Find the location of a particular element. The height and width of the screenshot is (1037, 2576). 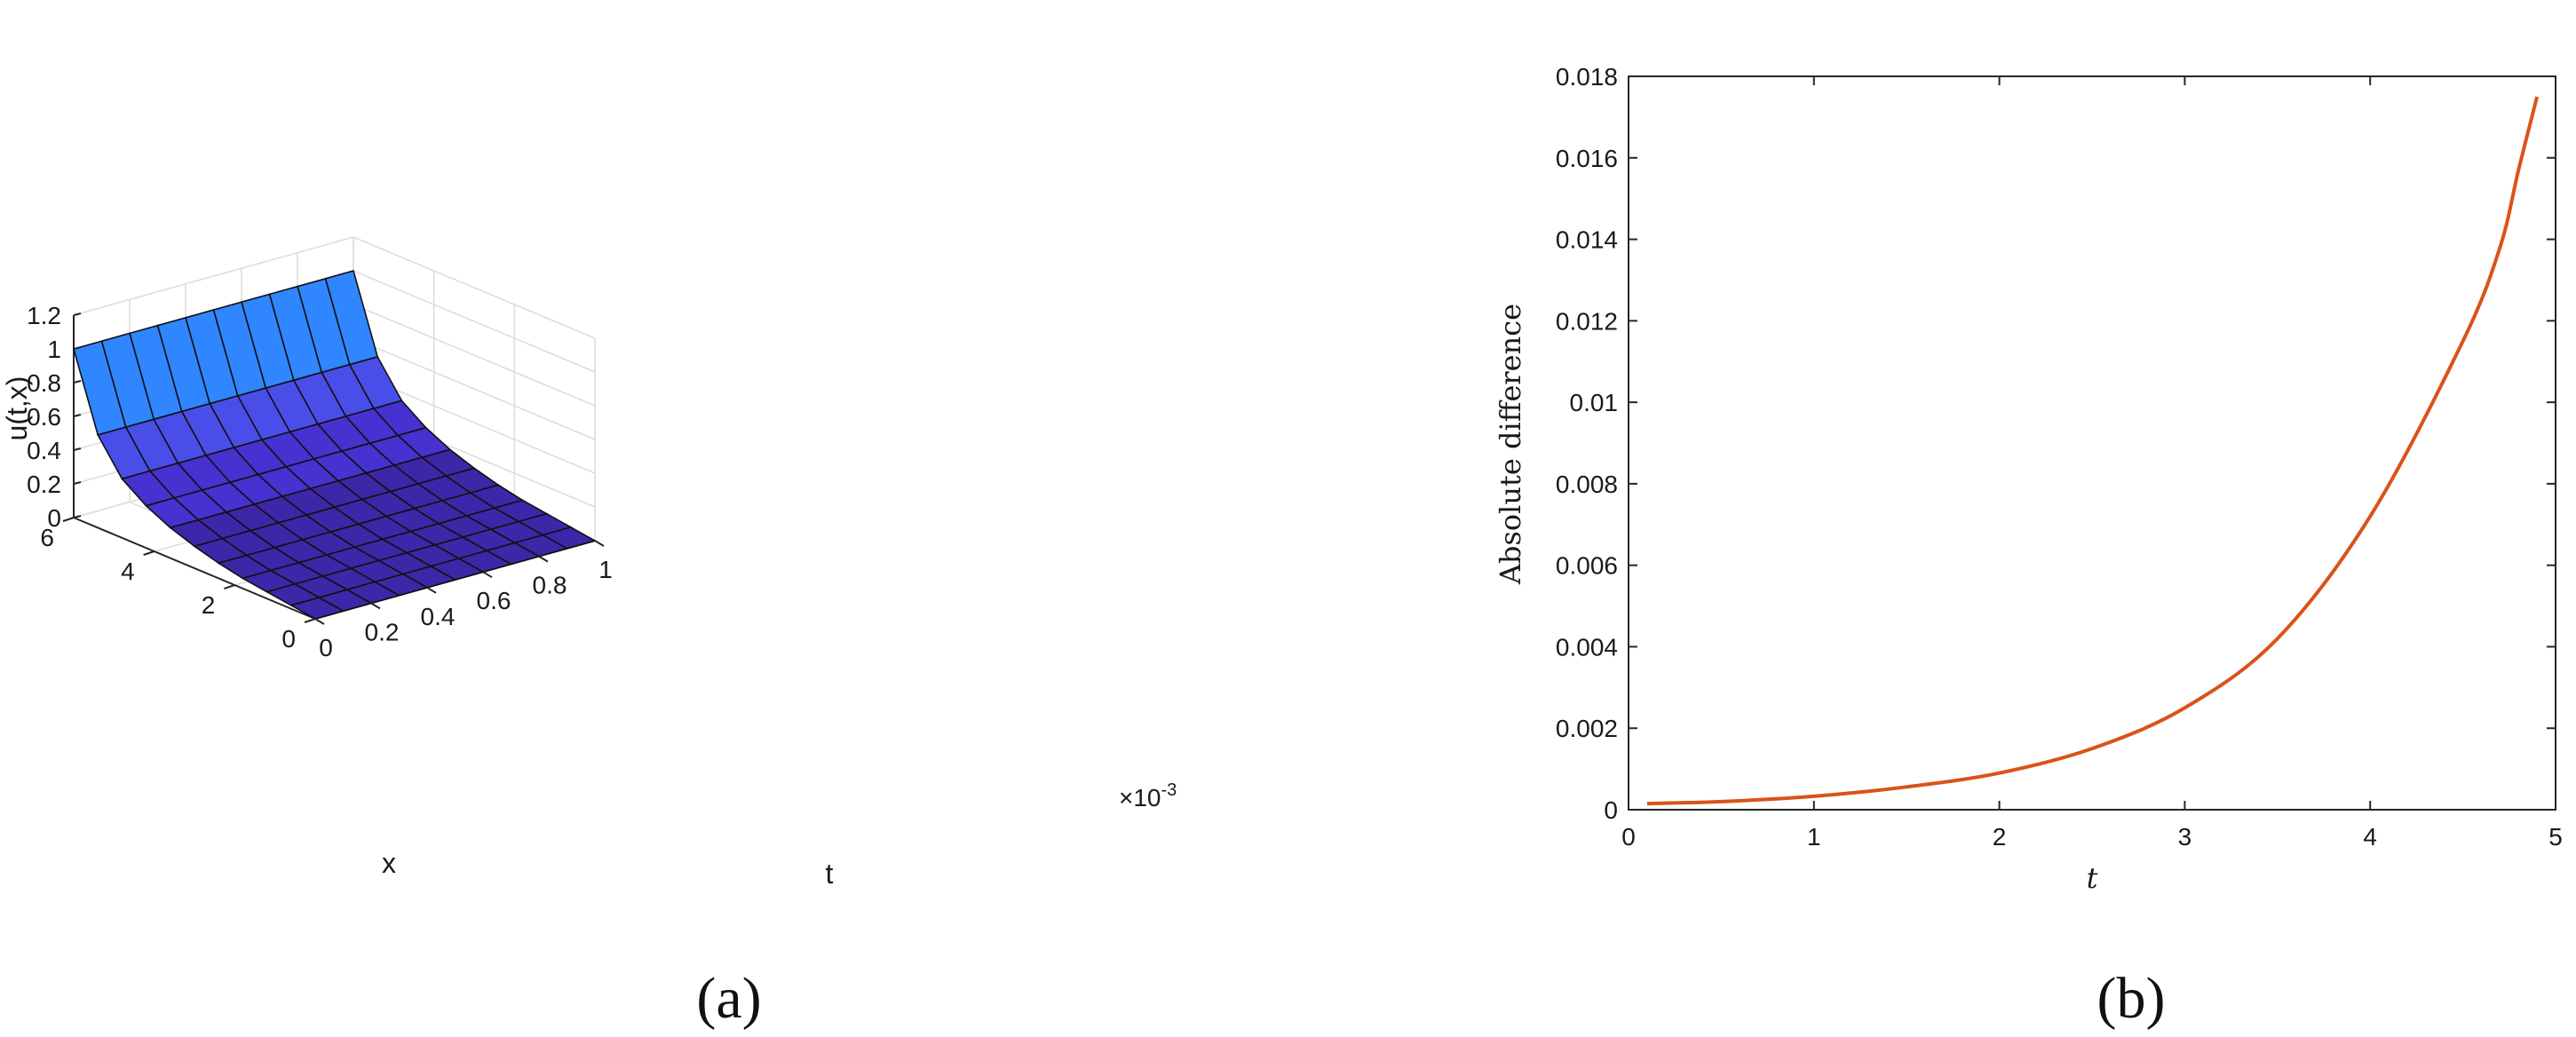

t-tick-label: 0.6 is located at coordinates (494, 600).